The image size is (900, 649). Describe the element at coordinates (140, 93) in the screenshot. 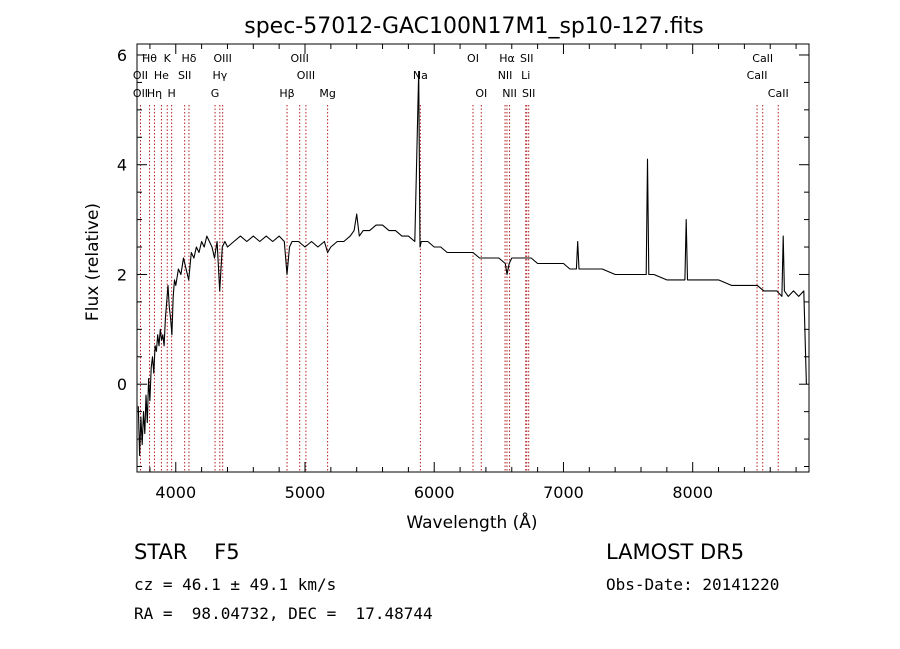

I see `line-marker-label-2: OII` at that location.